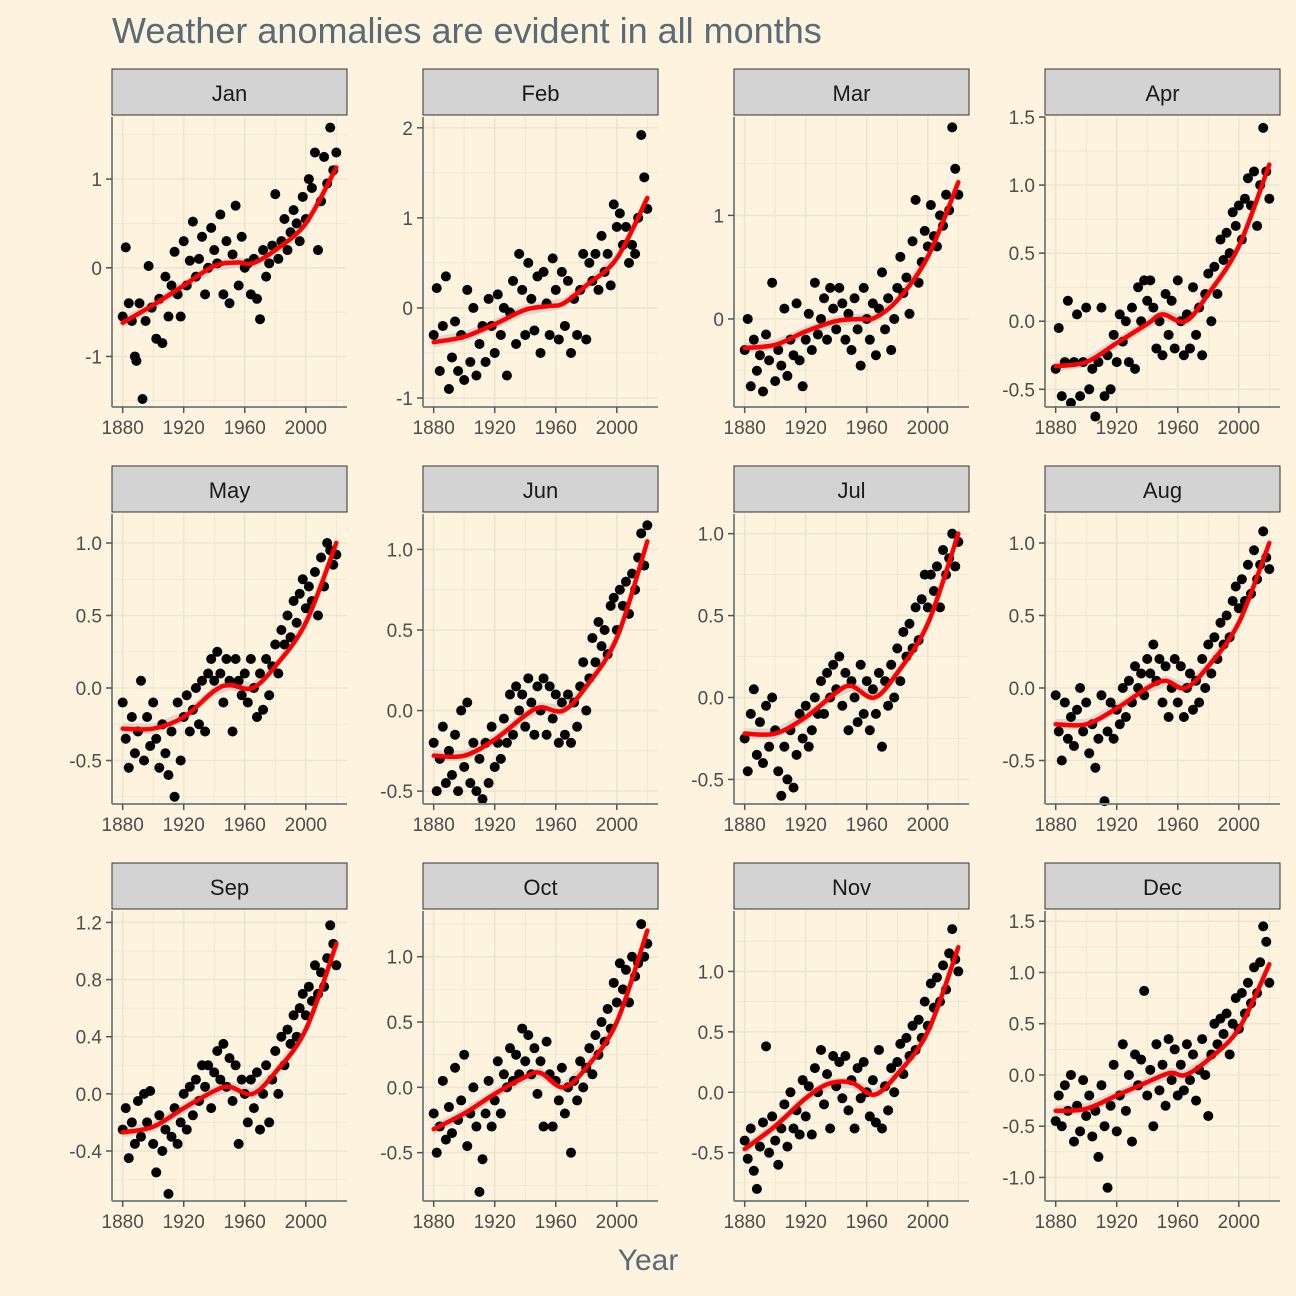 The image size is (1296, 1296). Describe the element at coordinates (96, 180) in the screenshot. I see `y-tick-label: 1` at that location.